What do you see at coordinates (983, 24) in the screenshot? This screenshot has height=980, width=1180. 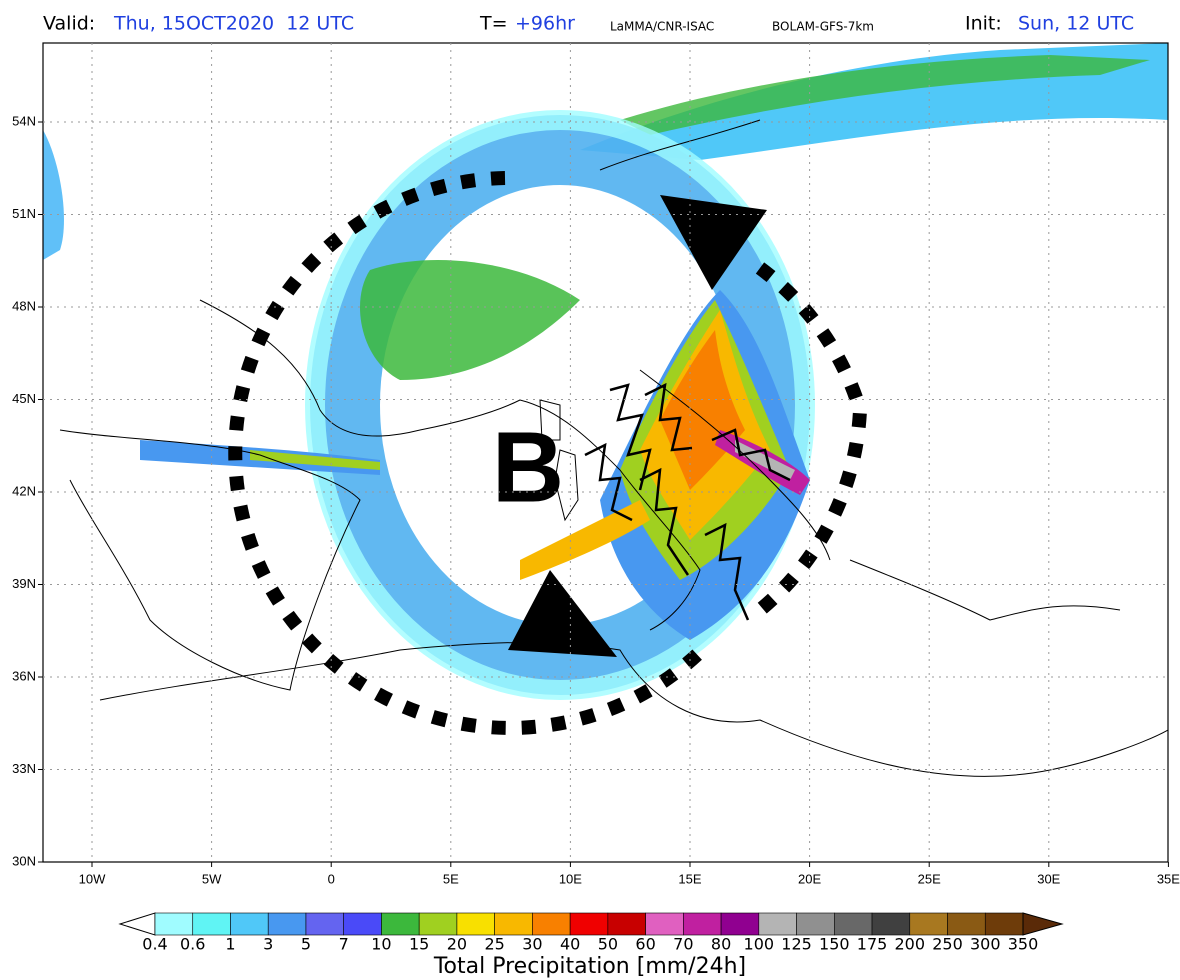 I see `init-label: Init:` at bounding box center [983, 24].